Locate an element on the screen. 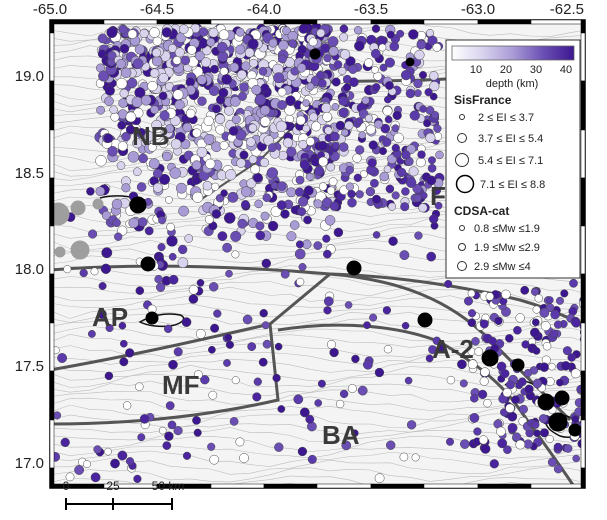 The image size is (607, 520). depth-colorbar is located at coordinates (513, 53).